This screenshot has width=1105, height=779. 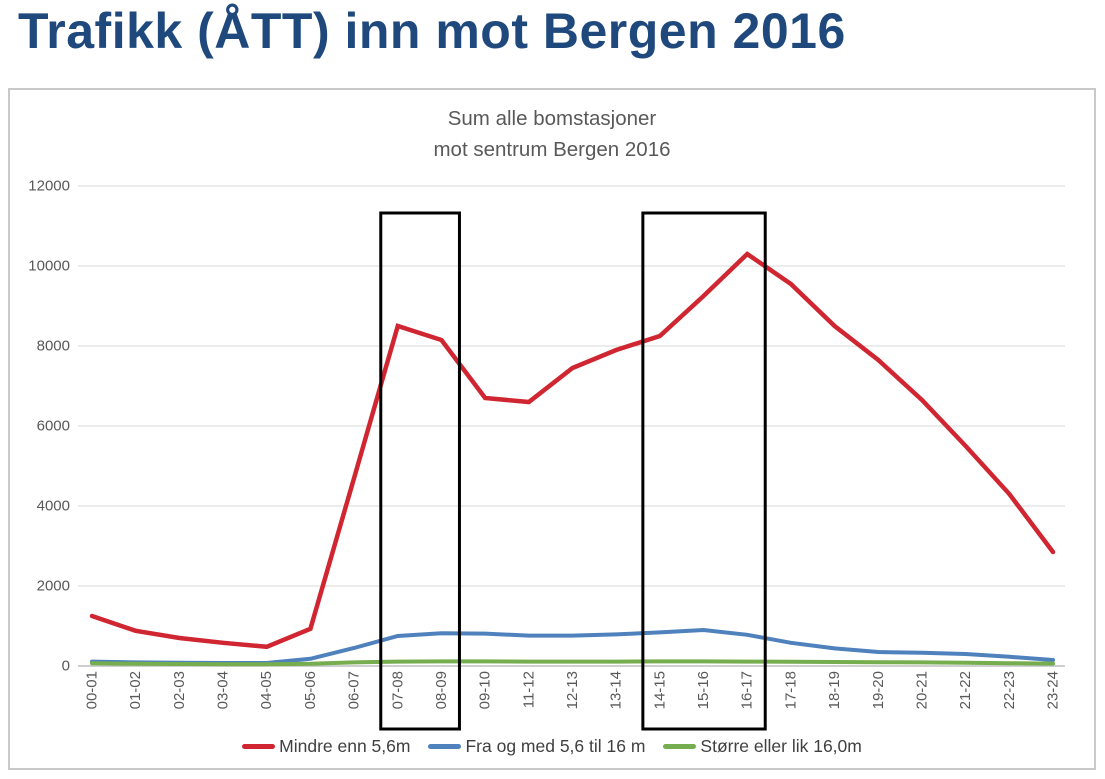 I want to click on x-axis-label: 03-04, so click(x=223, y=690).